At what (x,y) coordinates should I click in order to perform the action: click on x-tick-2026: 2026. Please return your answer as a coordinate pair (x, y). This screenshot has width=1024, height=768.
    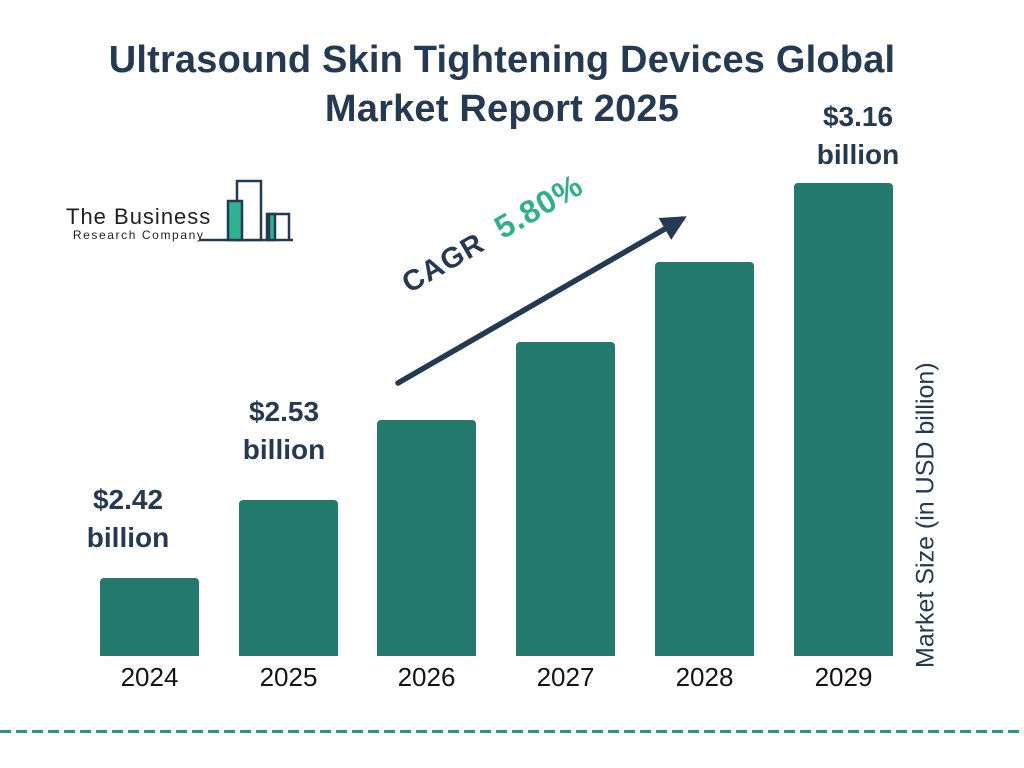
    Looking at the image, I should click on (426, 677).